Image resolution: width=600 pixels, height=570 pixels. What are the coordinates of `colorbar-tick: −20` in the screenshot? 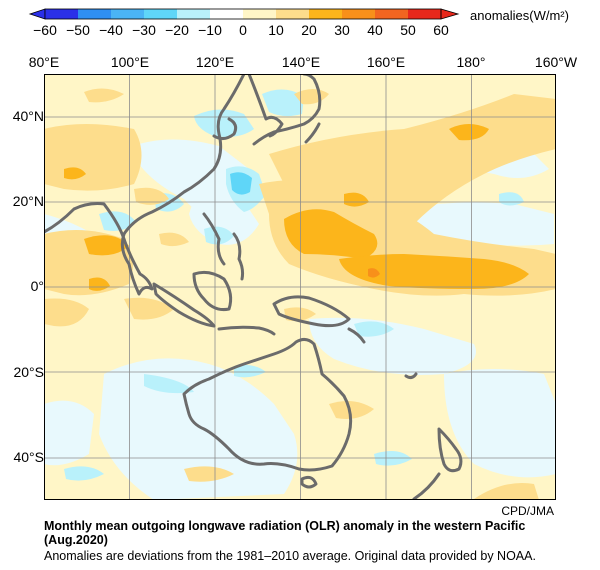 It's located at (177, 30).